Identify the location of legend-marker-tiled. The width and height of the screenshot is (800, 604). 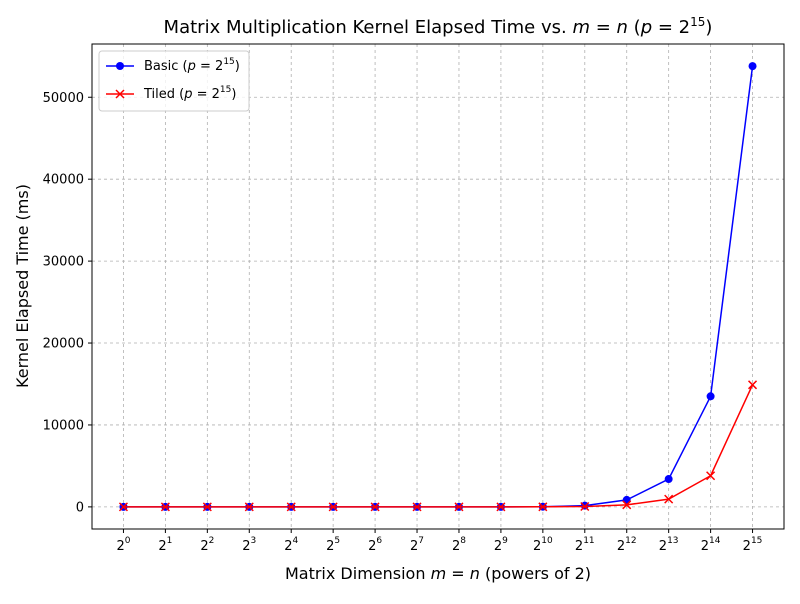
(120, 94).